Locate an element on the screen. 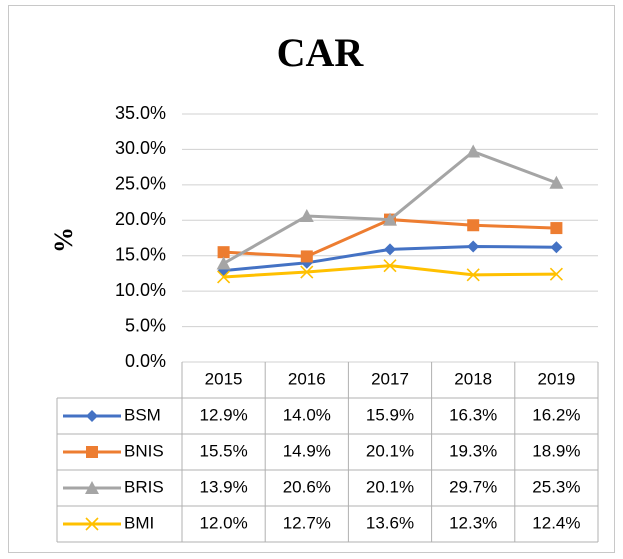 The width and height of the screenshot is (623, 559). table-value: 12.0% is located at coordinates (223, 522).